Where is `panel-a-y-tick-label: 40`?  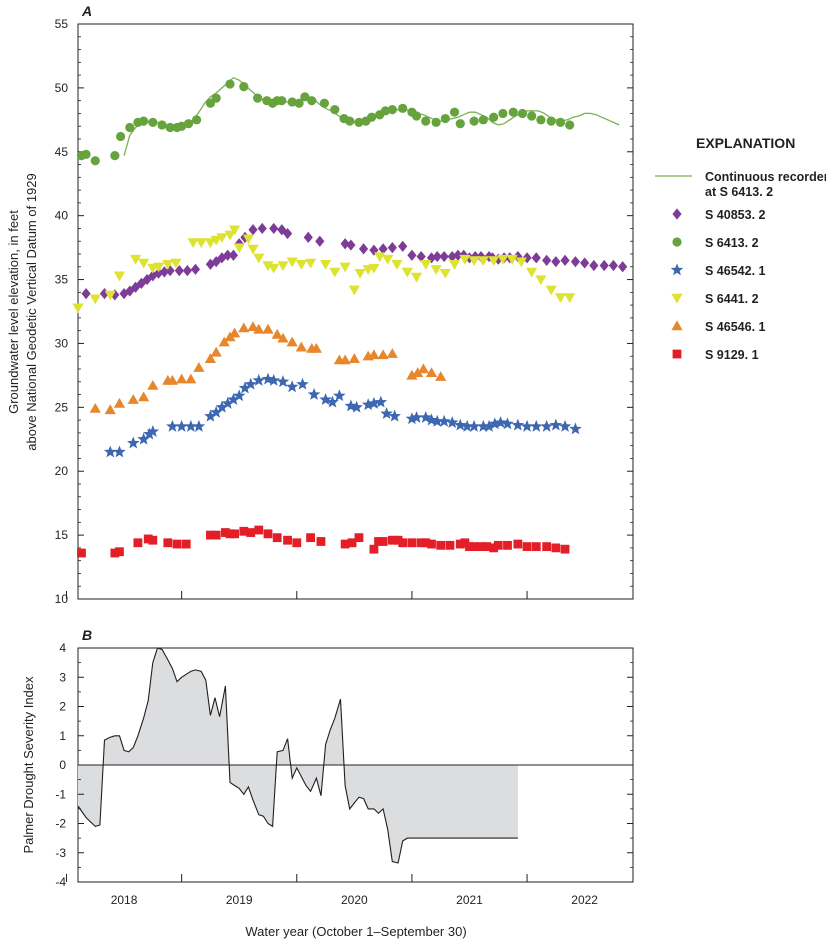 panel-a-y-tick-label: 40 is located at coordinates (62, 216).